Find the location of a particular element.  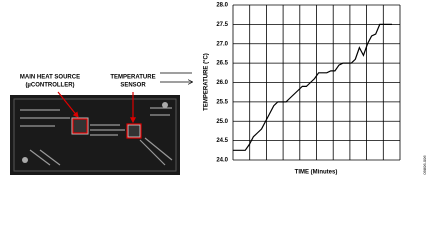

y-tick-label: 26.0 is located at coordinates (222, 83).